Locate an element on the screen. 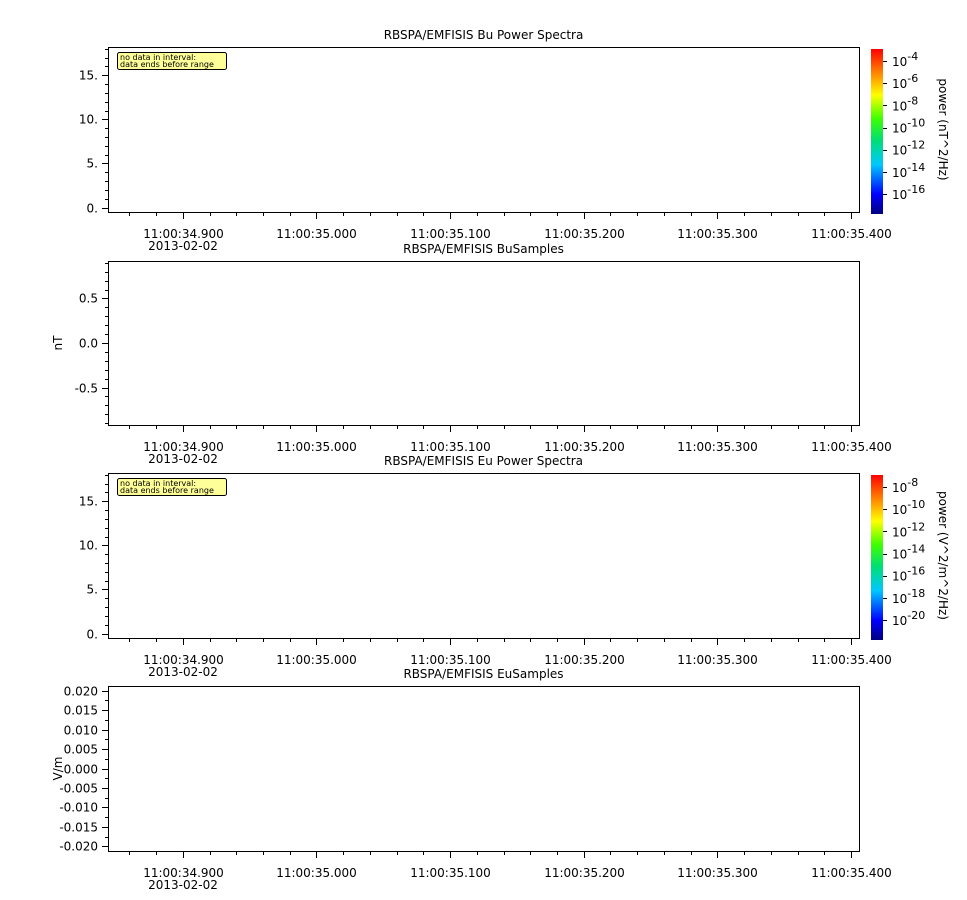 The height and width of the screenshot is (900, 967). y-tick-label: -0.010 is located at coordinates (78, 808).